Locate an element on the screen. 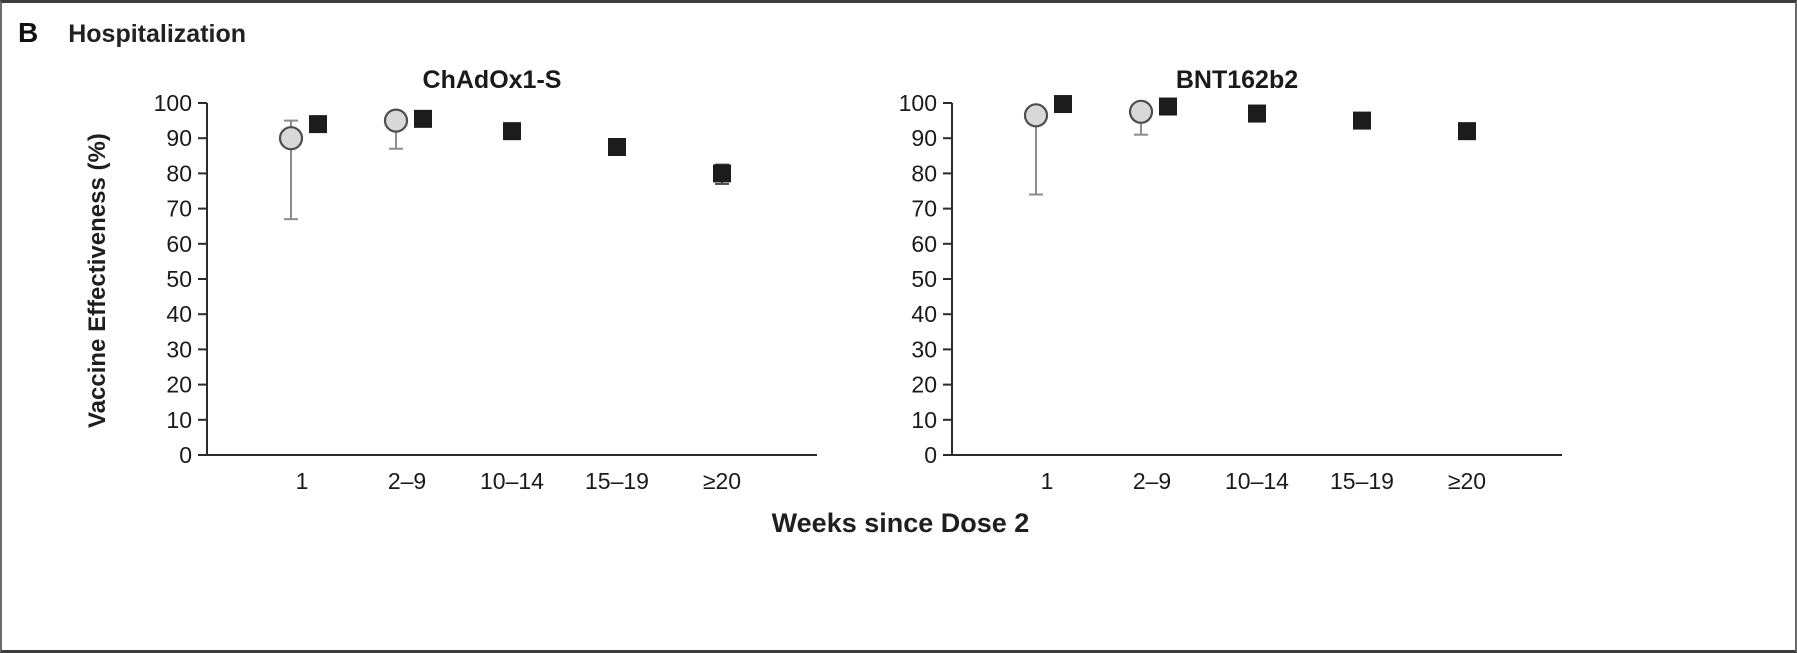 The height and width of the screenshot is (653, 1797). x-axis-label: Weeks since Dose 2 is located at coordinates (900, 523).